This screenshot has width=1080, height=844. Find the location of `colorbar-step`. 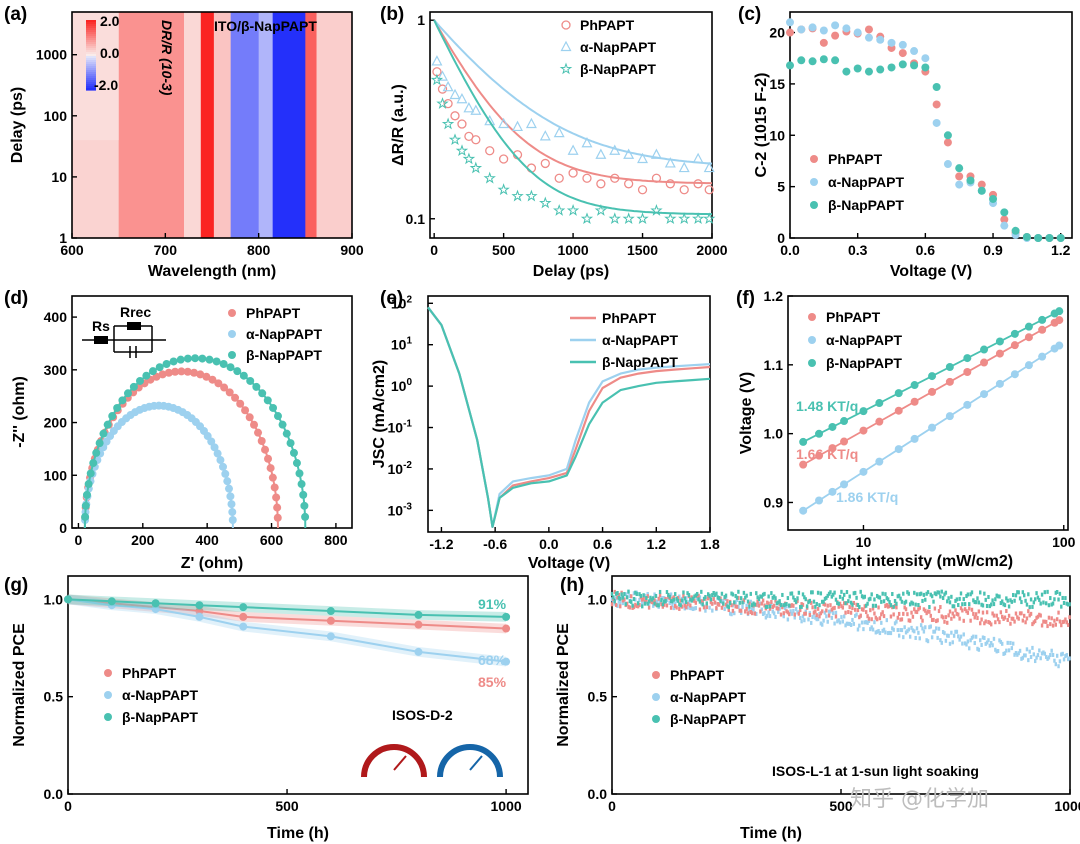

colorbar-step is located at coordinates (91, 31).